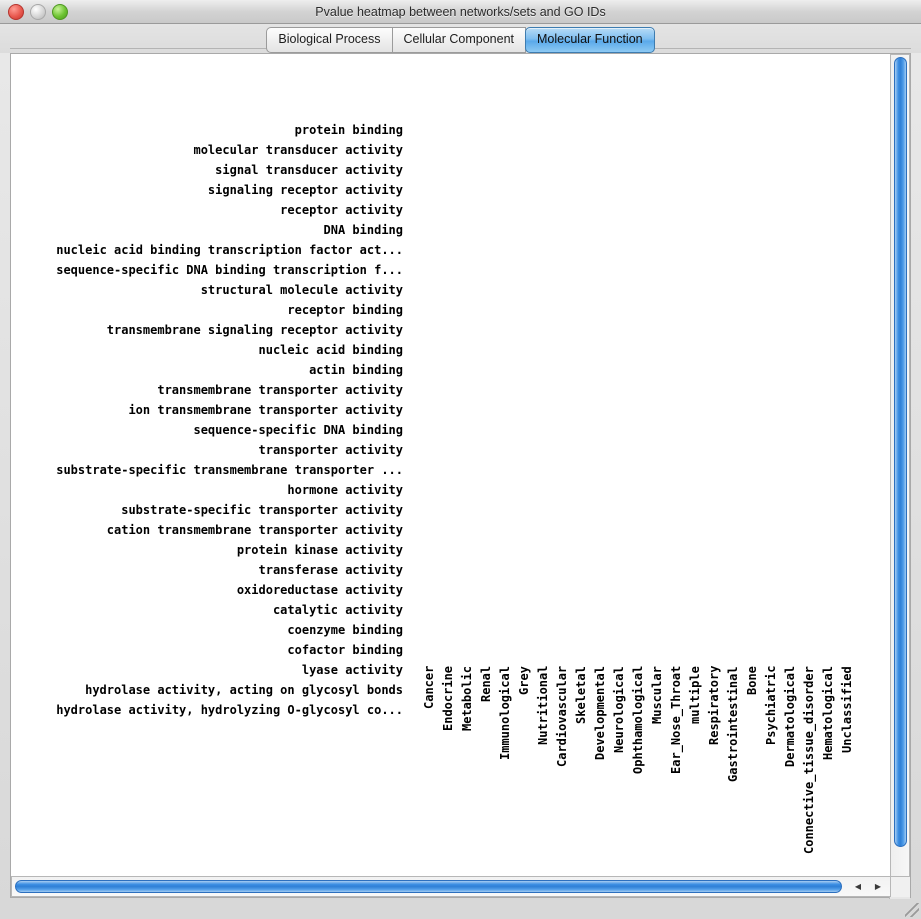 Image resolution: width=921 pixels, height=919 pixels. Describe the element at coordinates (345, 630) in the screenshot. I see `heatmap-row-label: coenzyme binding` at that location.